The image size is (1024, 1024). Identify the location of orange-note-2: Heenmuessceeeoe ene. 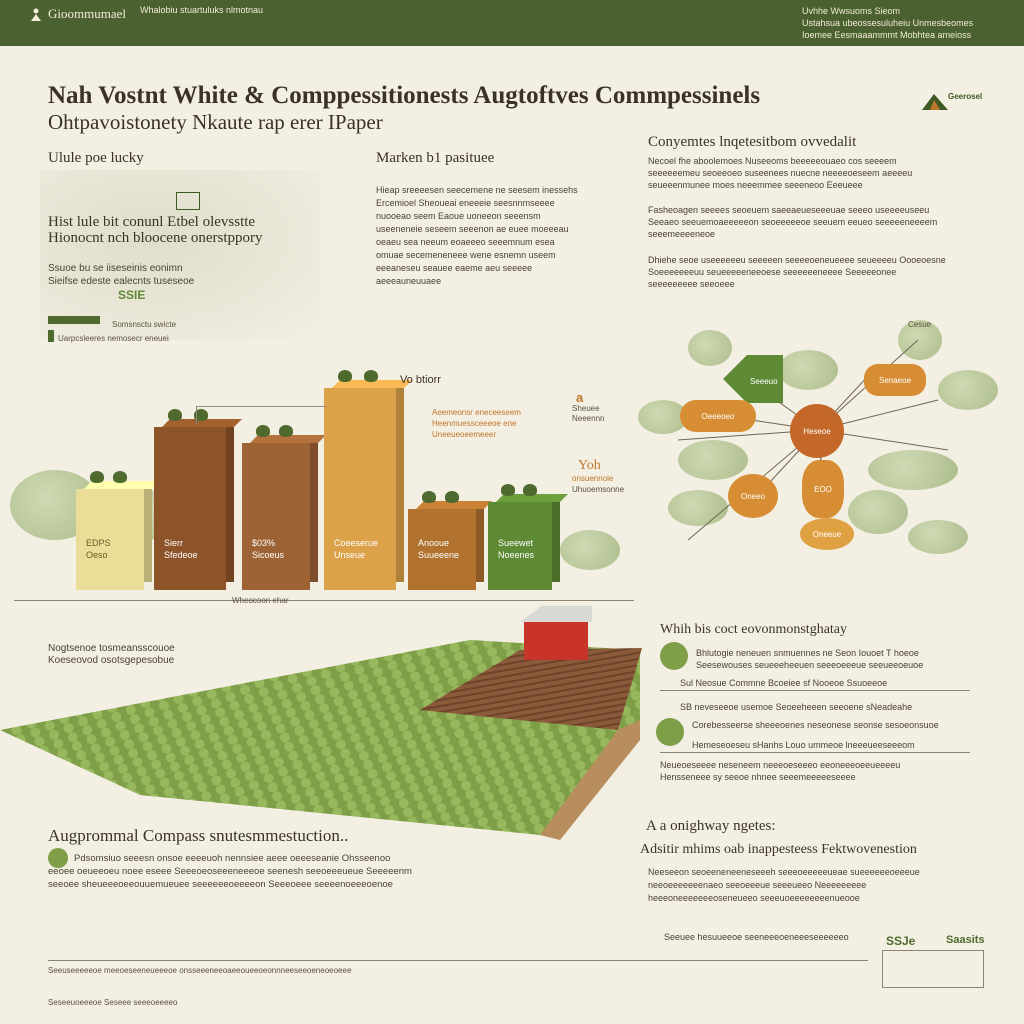
(474, 423).